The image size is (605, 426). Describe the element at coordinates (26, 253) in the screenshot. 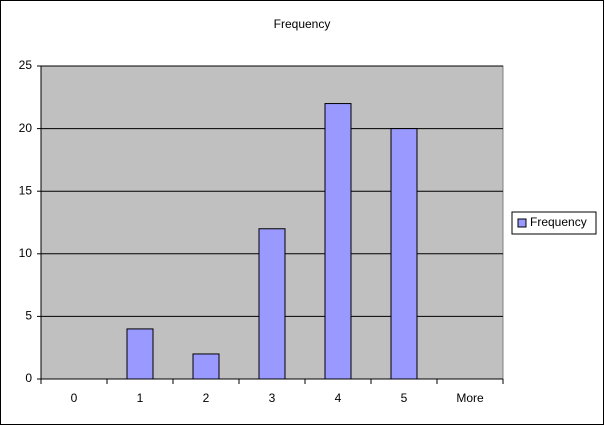

I see `y-tick-label: 10` at that location.